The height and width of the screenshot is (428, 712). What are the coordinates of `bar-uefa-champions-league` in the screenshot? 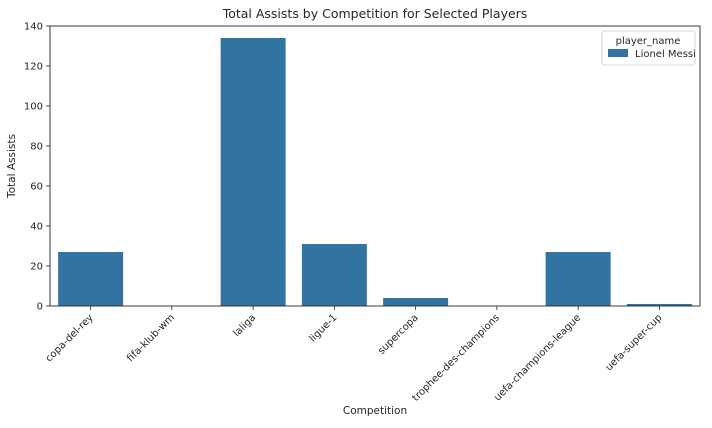 It's located at (578, 279).